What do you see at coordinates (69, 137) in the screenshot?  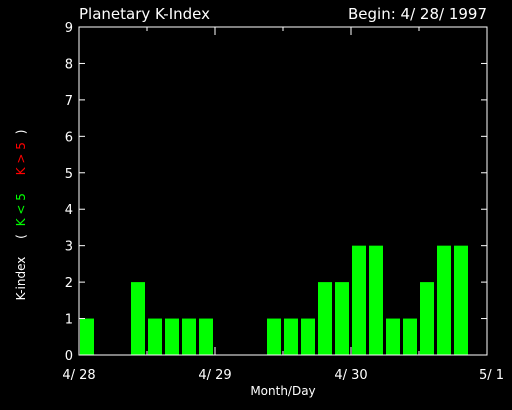 I see `y-tick-label-6: 6` at bounding box center [69, 137].